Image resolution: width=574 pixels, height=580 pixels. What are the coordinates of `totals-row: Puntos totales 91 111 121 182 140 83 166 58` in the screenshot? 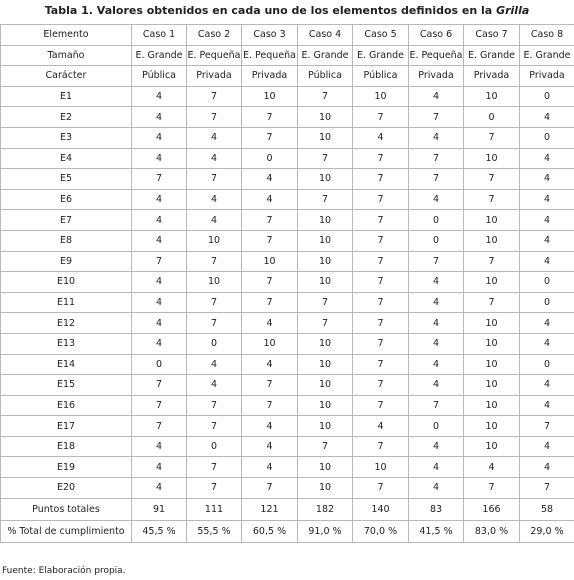 It's located at (287, 509).